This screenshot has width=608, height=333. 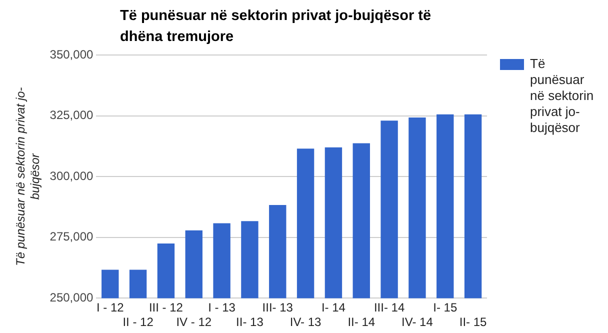 What do you see at coordinates (362, 322) in the screenshot?
I see `x-tick-label: II- 14` at bounding box center [362, 322].